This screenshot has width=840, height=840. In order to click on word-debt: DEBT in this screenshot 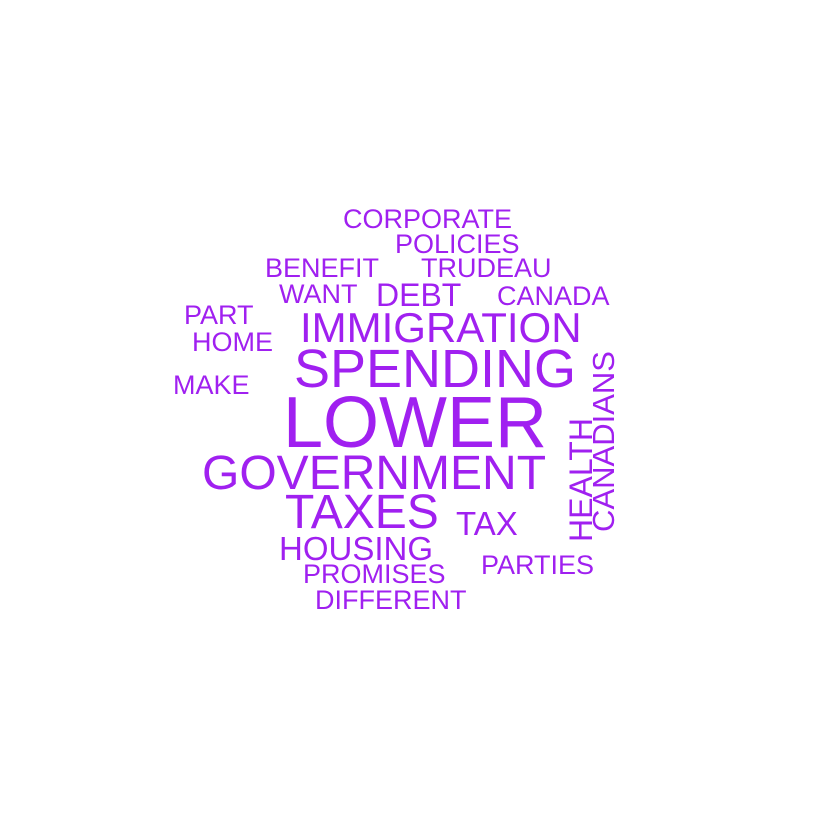, I will do `click(419, 295)`.